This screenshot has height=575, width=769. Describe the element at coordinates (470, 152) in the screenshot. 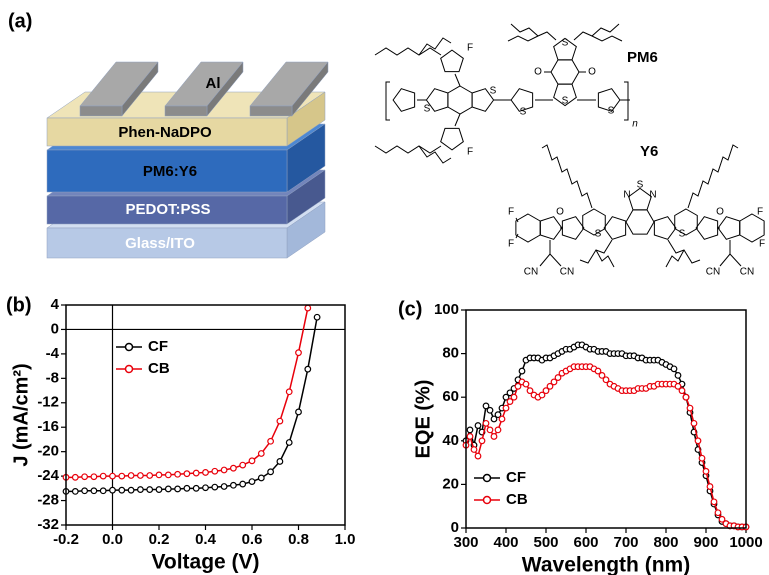

I see `atom-label: F` at that location.